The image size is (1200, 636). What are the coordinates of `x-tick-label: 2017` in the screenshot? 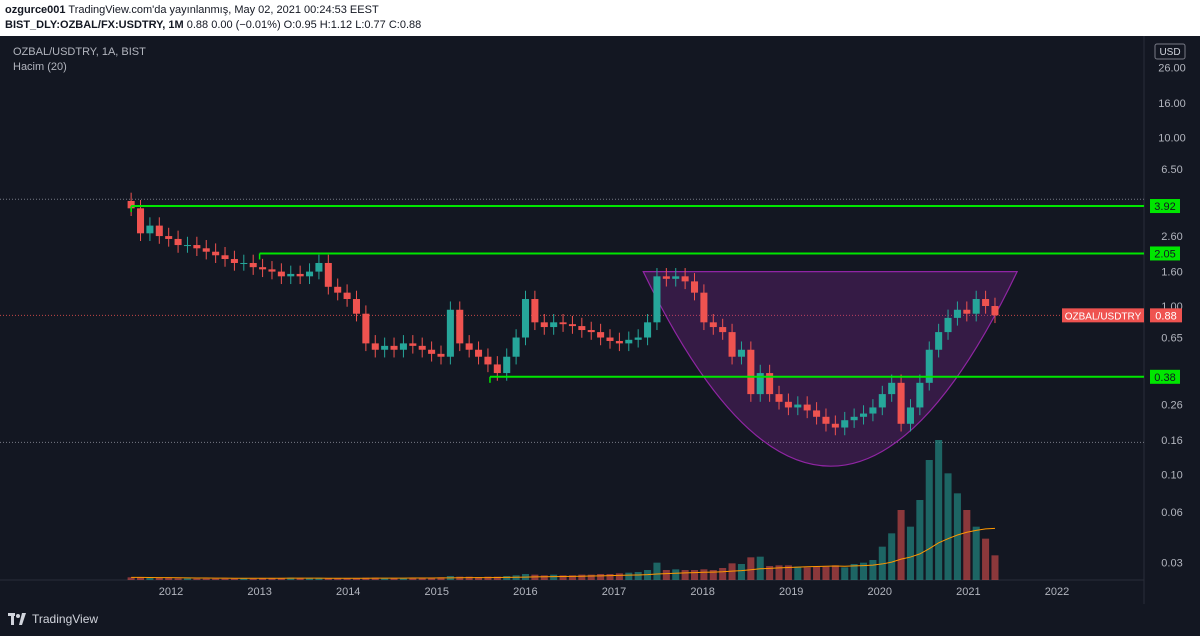 It's located at (614, 592).